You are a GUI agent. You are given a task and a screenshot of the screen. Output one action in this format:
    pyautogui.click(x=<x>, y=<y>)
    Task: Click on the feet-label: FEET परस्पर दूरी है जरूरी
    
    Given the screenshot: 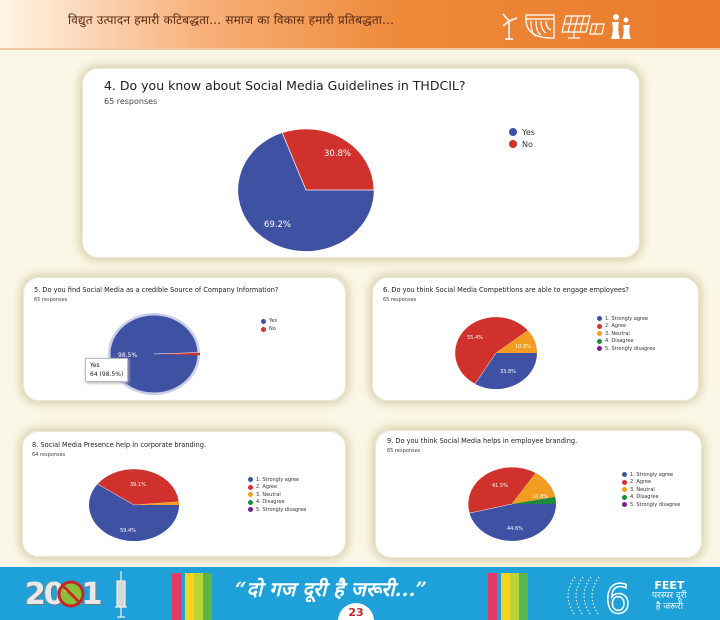 What is the action you would take?
    pyautogui.click(x=669, y=595)
    